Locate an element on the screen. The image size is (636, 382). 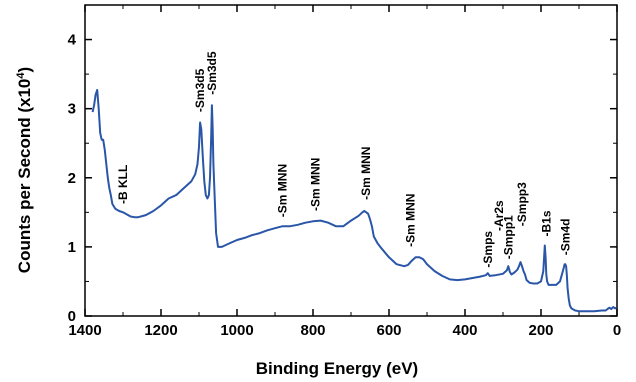
peak-annotation: -B1s is located at coordinates (546, 223).